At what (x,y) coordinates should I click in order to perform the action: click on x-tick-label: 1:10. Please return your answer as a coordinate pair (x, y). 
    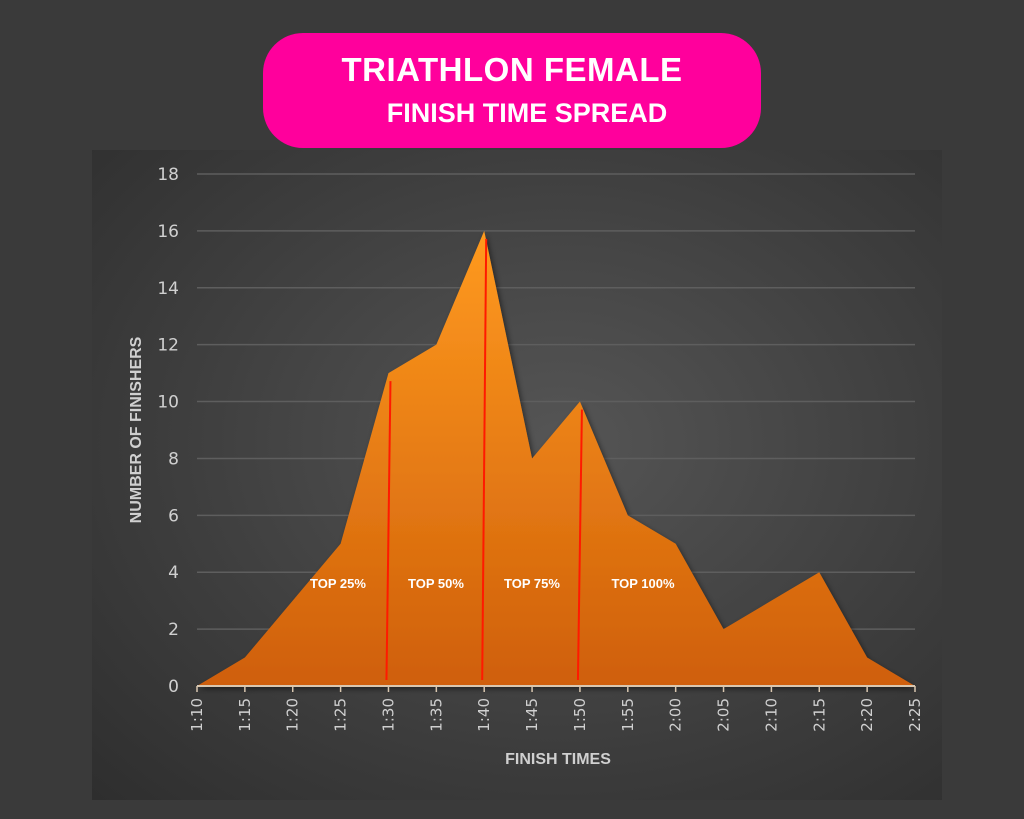
    Looking at the image, I should click on (197, 715).